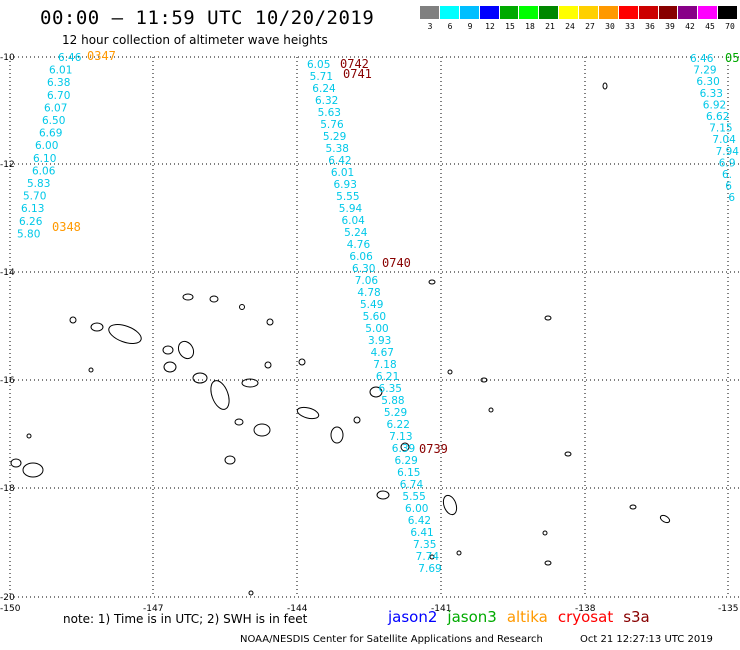  What do you see at coordinates (730, 26) in the screenshot?
I see `legend-label: 70` at bounding box center [730, 26].